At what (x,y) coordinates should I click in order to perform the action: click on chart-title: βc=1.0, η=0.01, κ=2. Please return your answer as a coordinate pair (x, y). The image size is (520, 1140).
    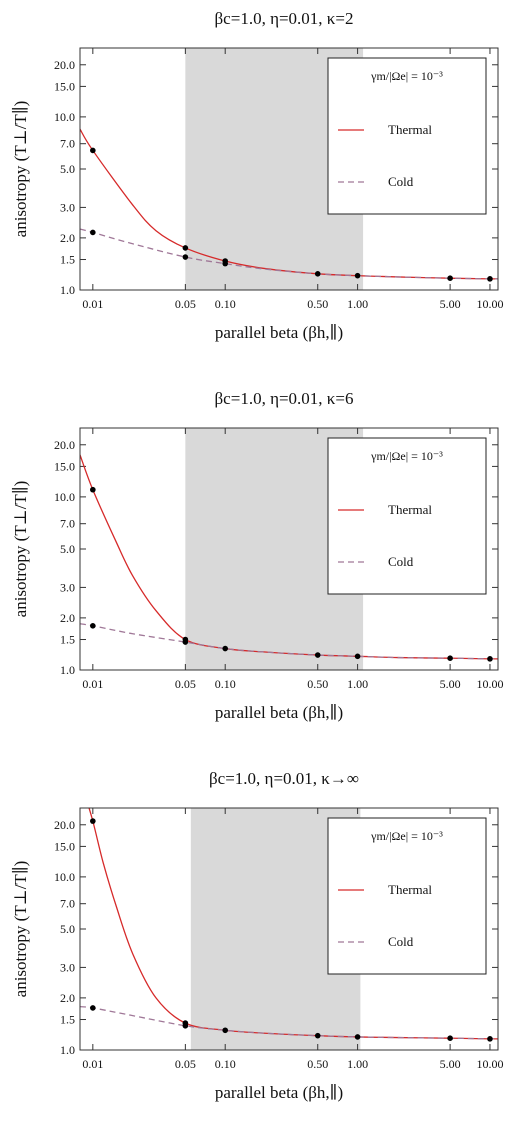
    Looking at the image, I should click on (284, 18).